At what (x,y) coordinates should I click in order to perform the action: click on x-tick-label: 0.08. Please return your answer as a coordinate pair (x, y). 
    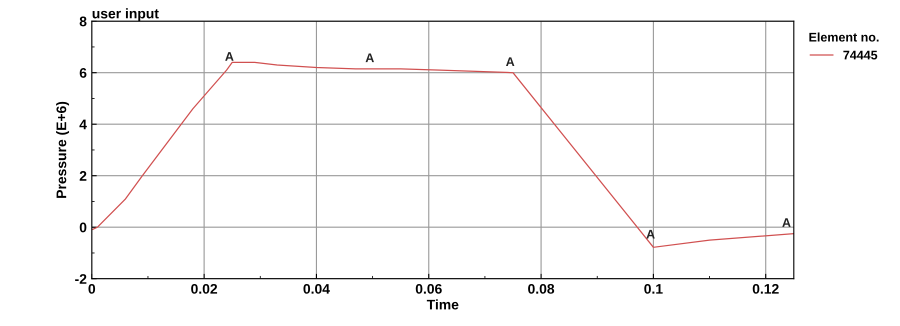
    Looking at the image, I should click on (541, 289).